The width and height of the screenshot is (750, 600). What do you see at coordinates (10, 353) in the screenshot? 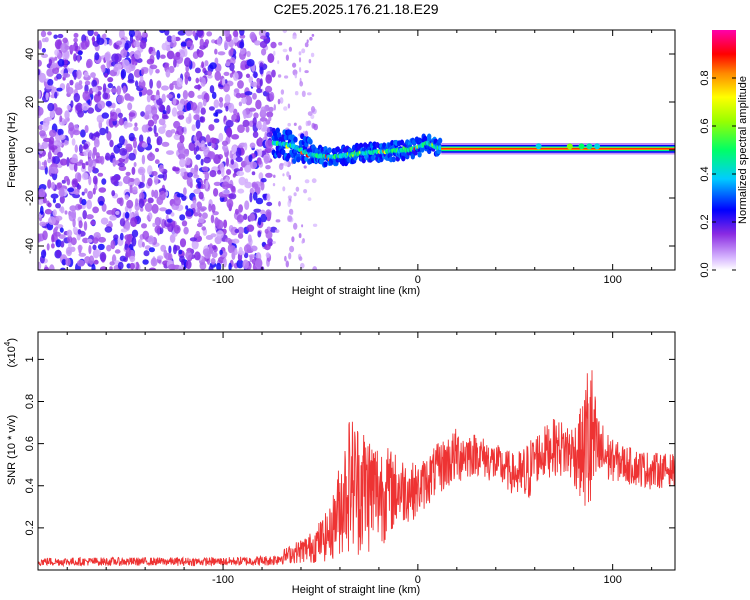
I see `svg-text: (x104)` at bounding box center [10, 353].